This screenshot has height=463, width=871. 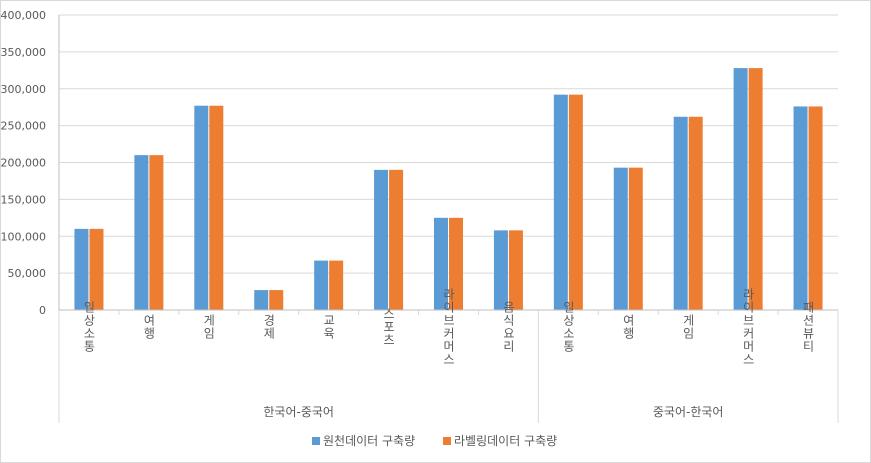 What do you see at coordinates (505, 441) in the screenshot?
I see `legend-label: 라벨링데이터 구축량` at bounding box center [505, 441].